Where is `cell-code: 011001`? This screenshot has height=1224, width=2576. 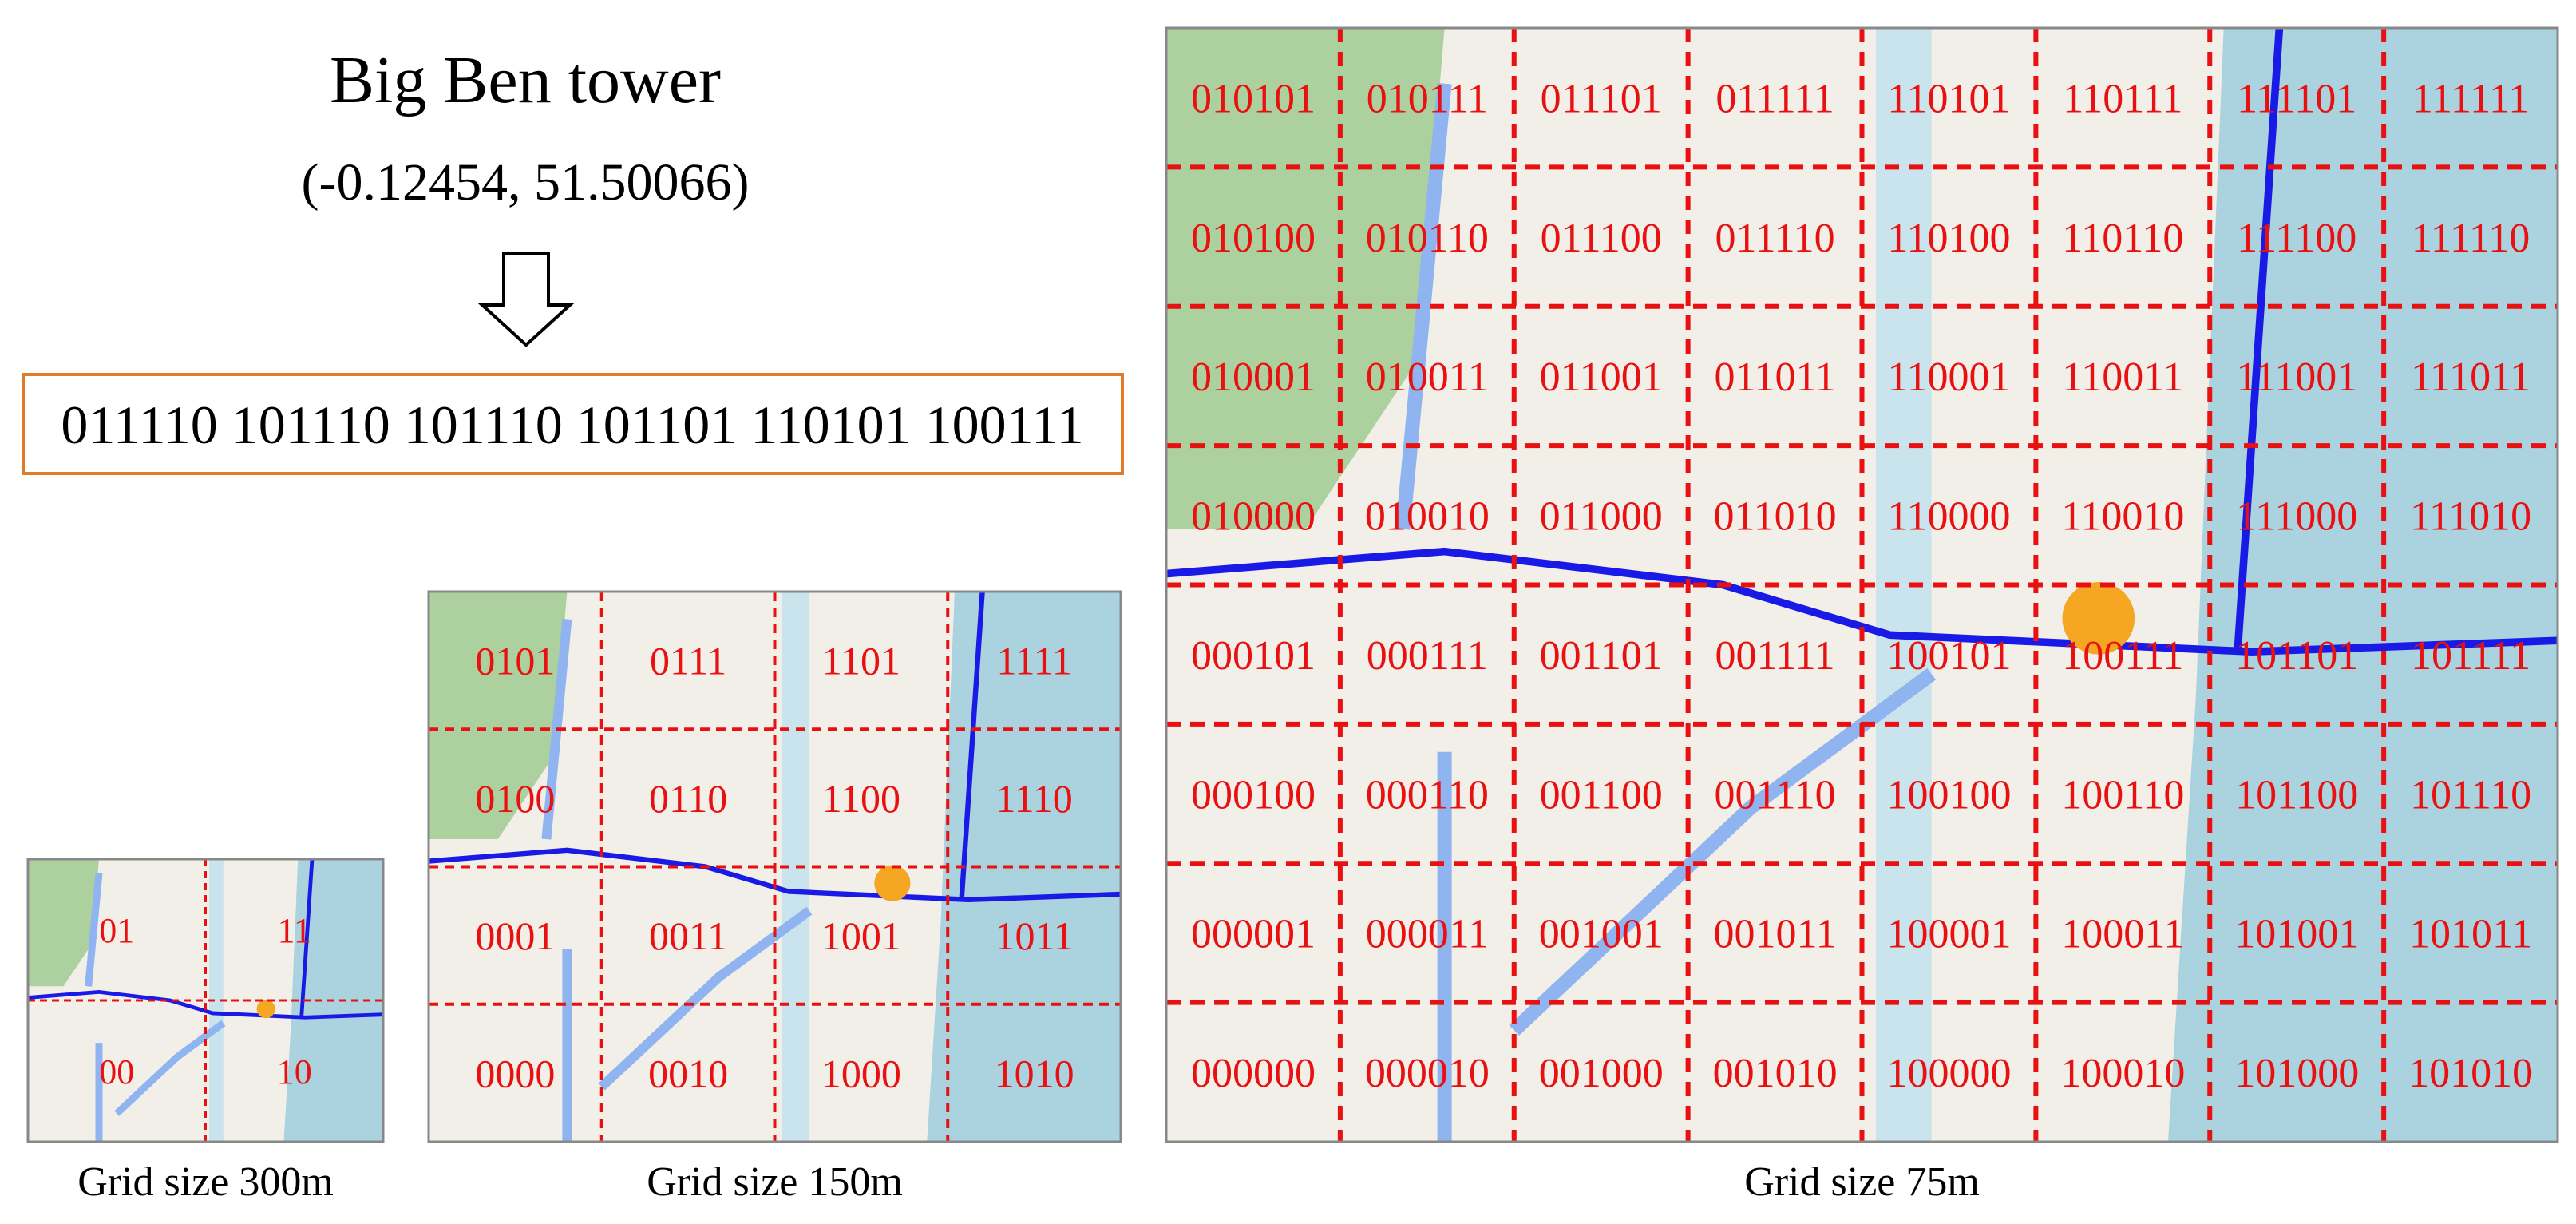
cell-code: 011001 is located at coordinates (1602, 377).